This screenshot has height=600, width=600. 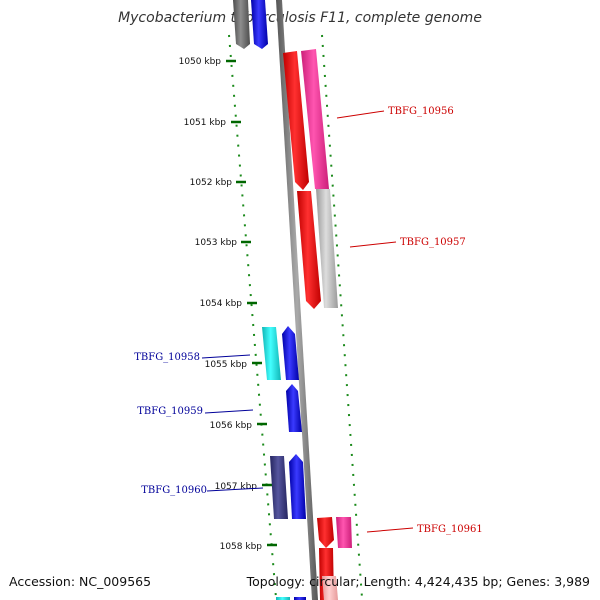 I want to click on tick-label-1052: 1052 kbp, so click(x=211, y=183).